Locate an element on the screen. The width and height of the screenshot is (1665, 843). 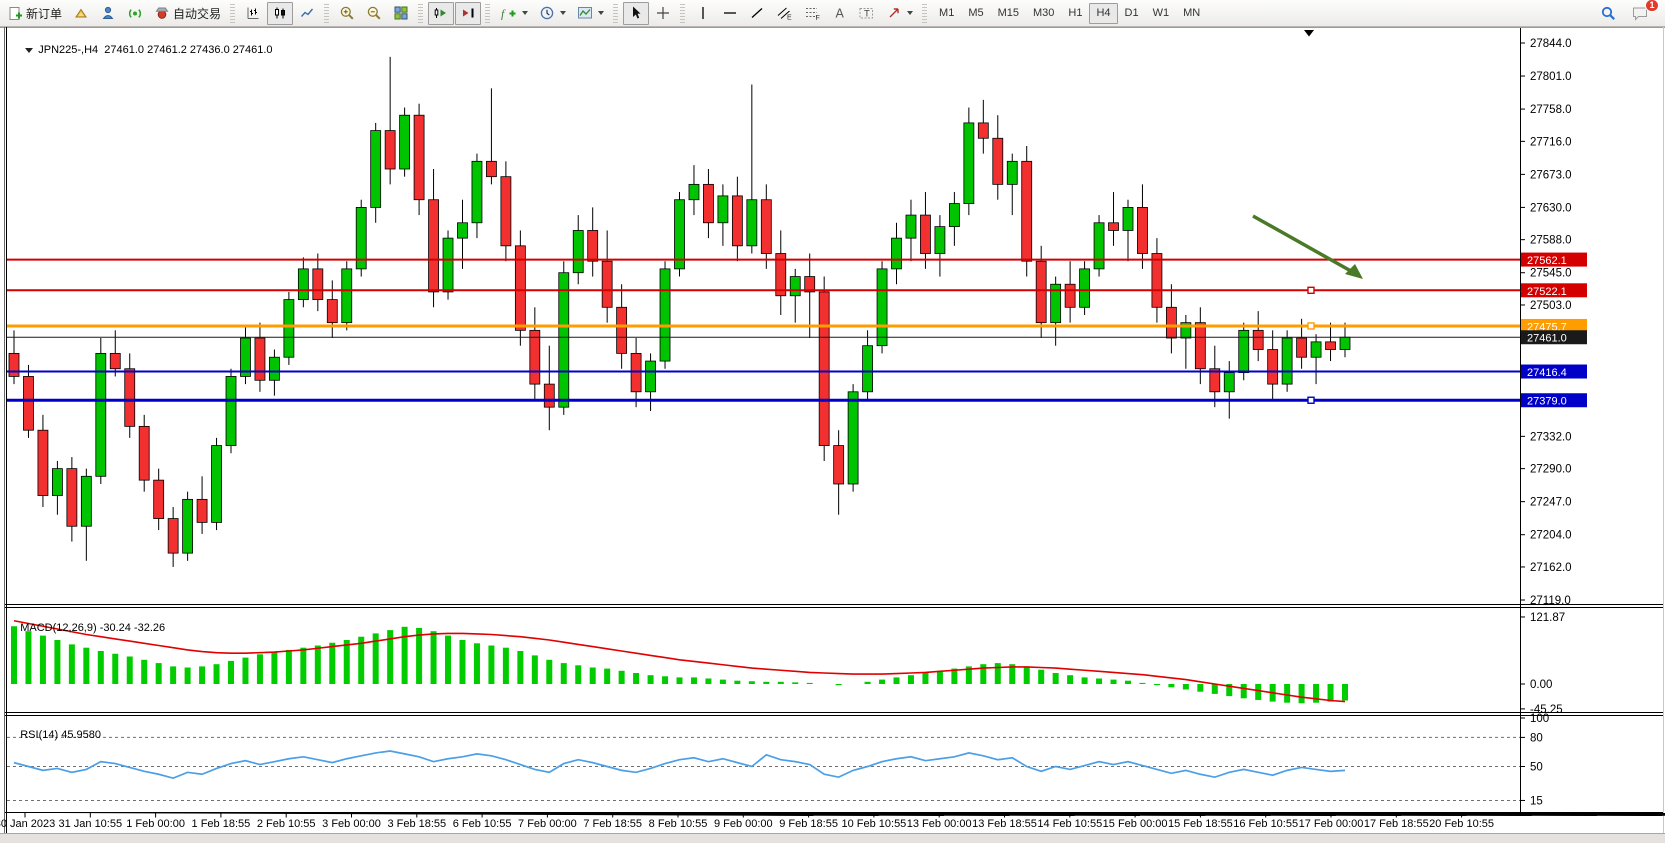
zoom-out-icon is located at coordinates (374, 13).